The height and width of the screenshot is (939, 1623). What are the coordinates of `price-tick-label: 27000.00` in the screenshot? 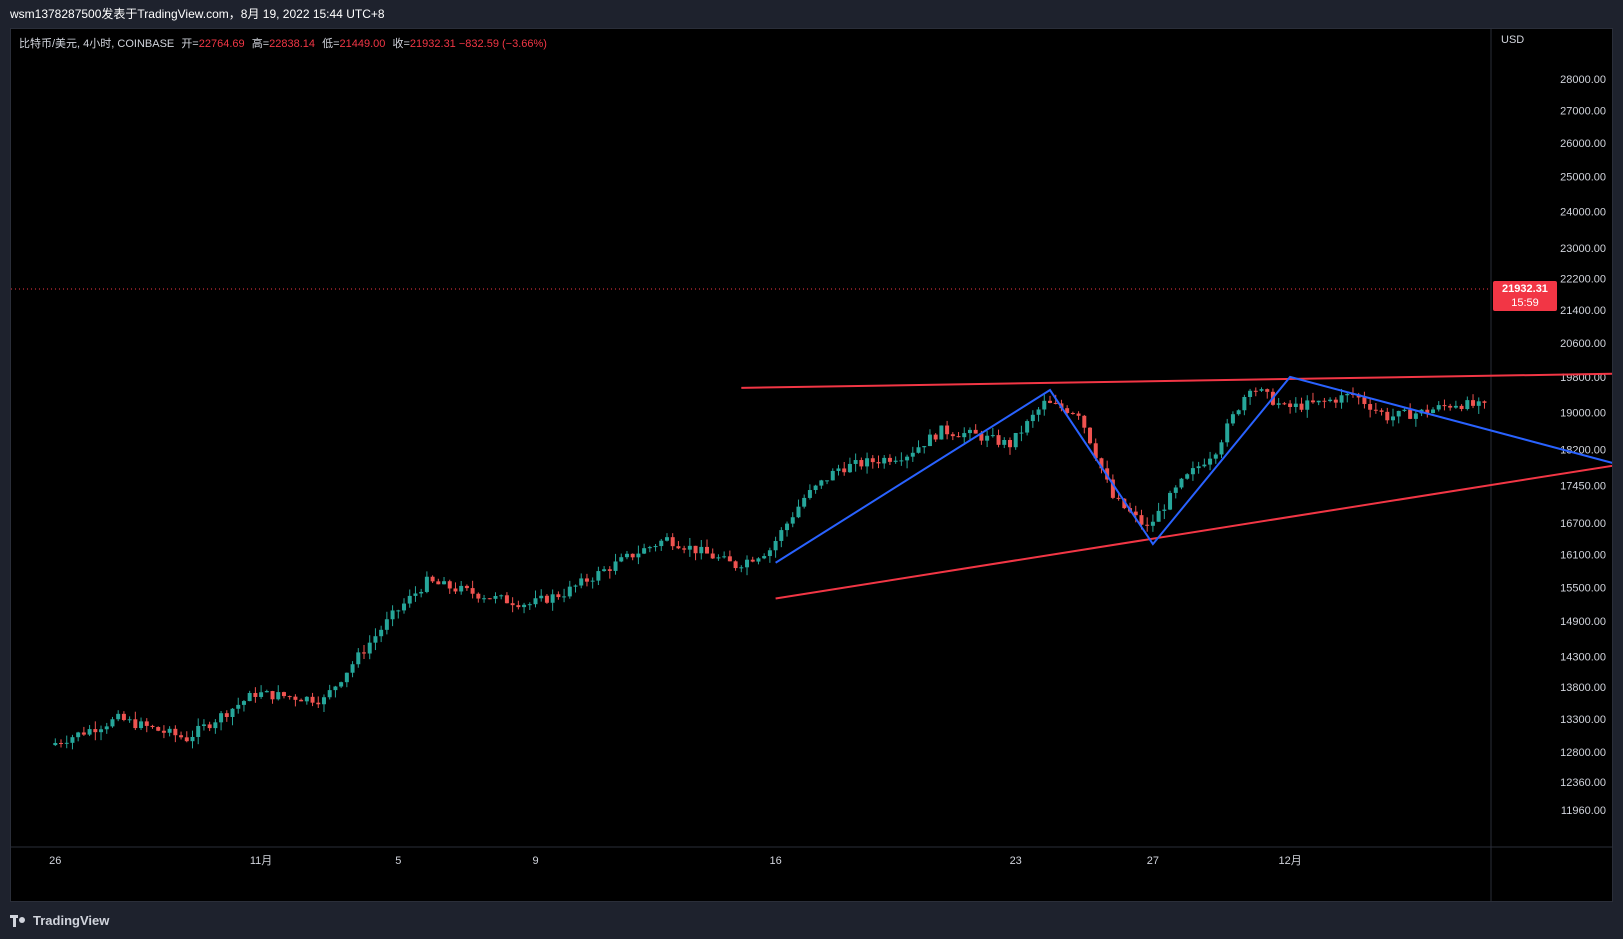 It's located at (1583, 111).